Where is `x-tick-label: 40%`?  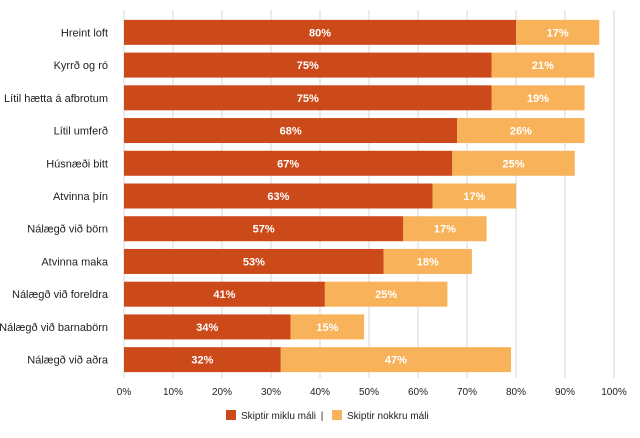
x-tick-label: 40% is located at coordinates (320, 392).